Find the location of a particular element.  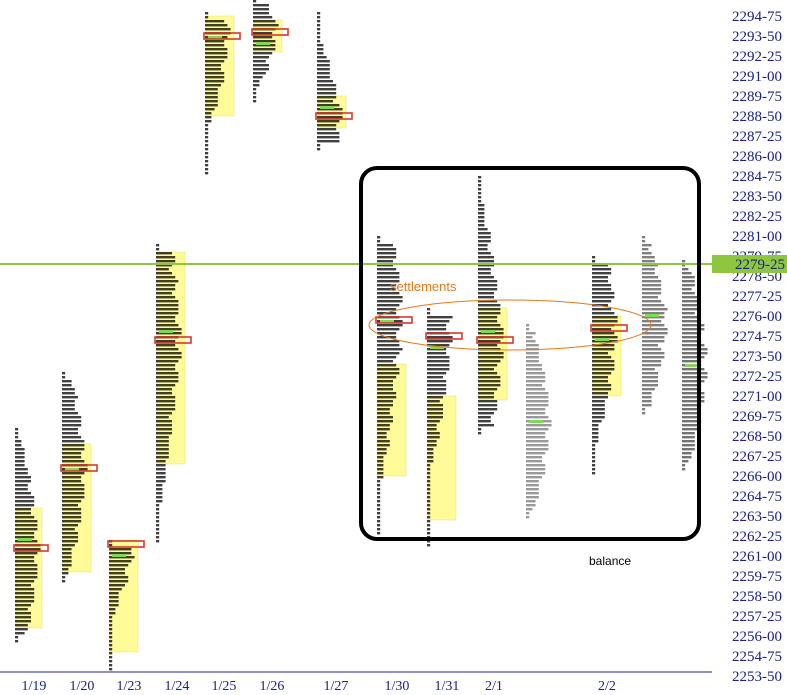

price-tick-label: 2254-75 is located at coordinates (757, 657).